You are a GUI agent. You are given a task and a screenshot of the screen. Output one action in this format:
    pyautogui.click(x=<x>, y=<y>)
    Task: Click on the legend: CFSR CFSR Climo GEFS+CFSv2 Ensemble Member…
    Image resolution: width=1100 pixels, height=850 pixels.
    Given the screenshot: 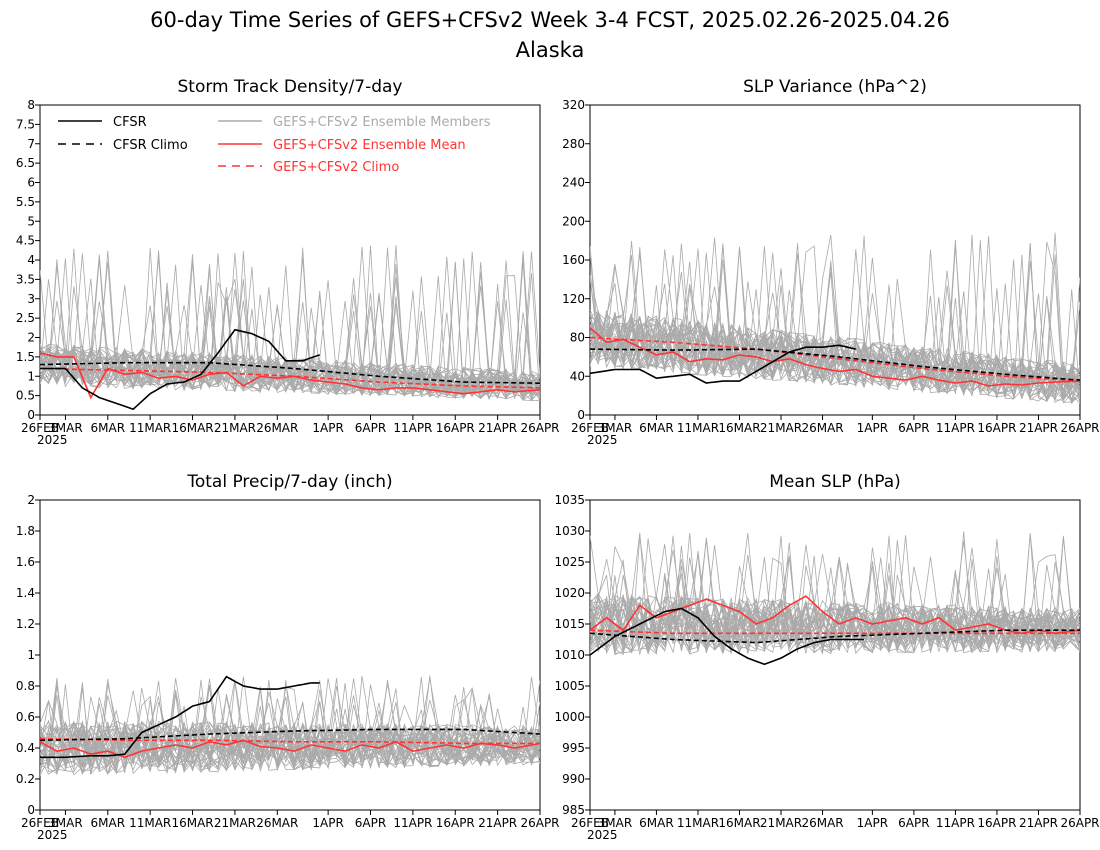 What is the action you would take?
    pyautogui.click(x=274, y=145)
    